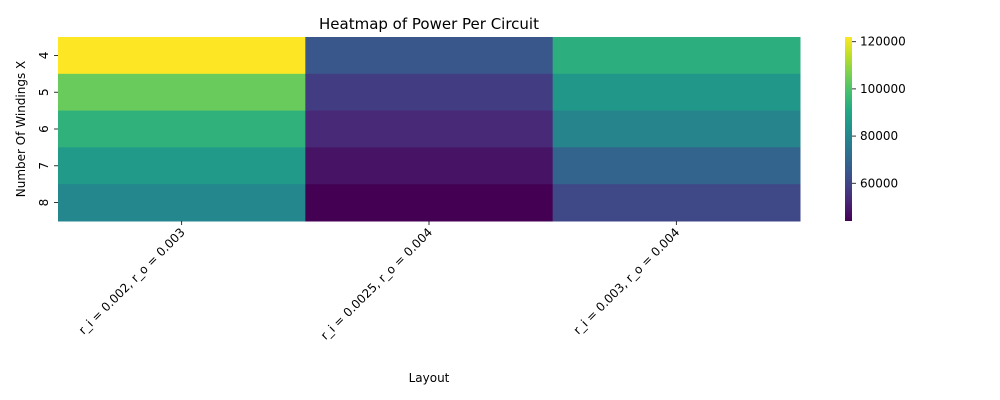 Image resolution: width=1000 pixels, height=400 pixels. Describe the element at coordinates (44, 56) in the screenshot. I see `y-tick-label: 4` at that location.